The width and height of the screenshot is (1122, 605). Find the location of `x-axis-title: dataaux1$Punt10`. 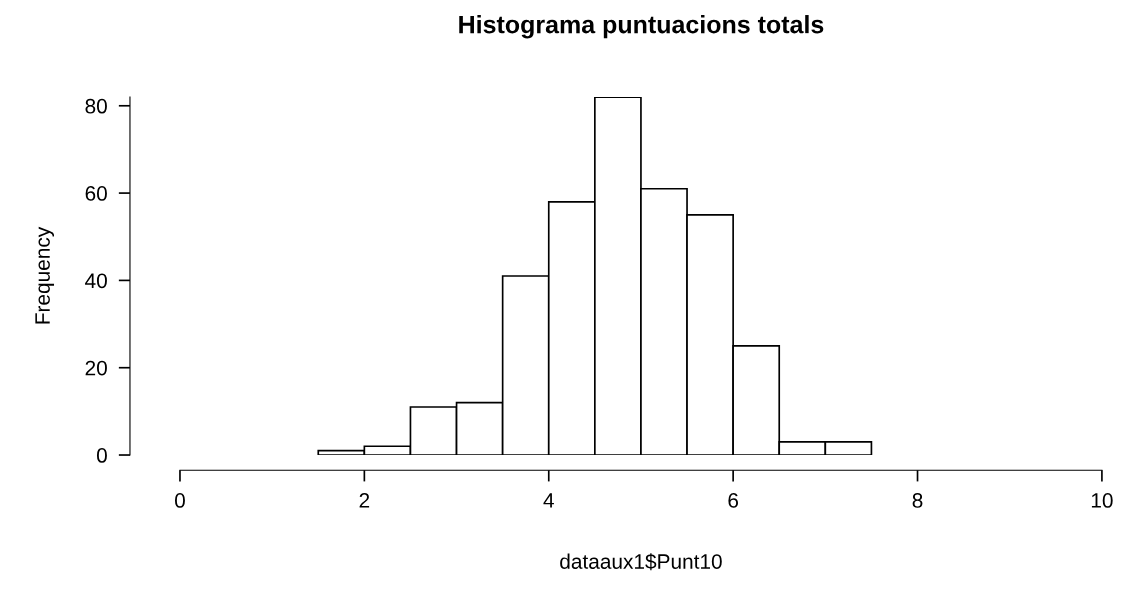

x-axis-title: dataaux1$Punt10 is located at coordinates (641, 562).